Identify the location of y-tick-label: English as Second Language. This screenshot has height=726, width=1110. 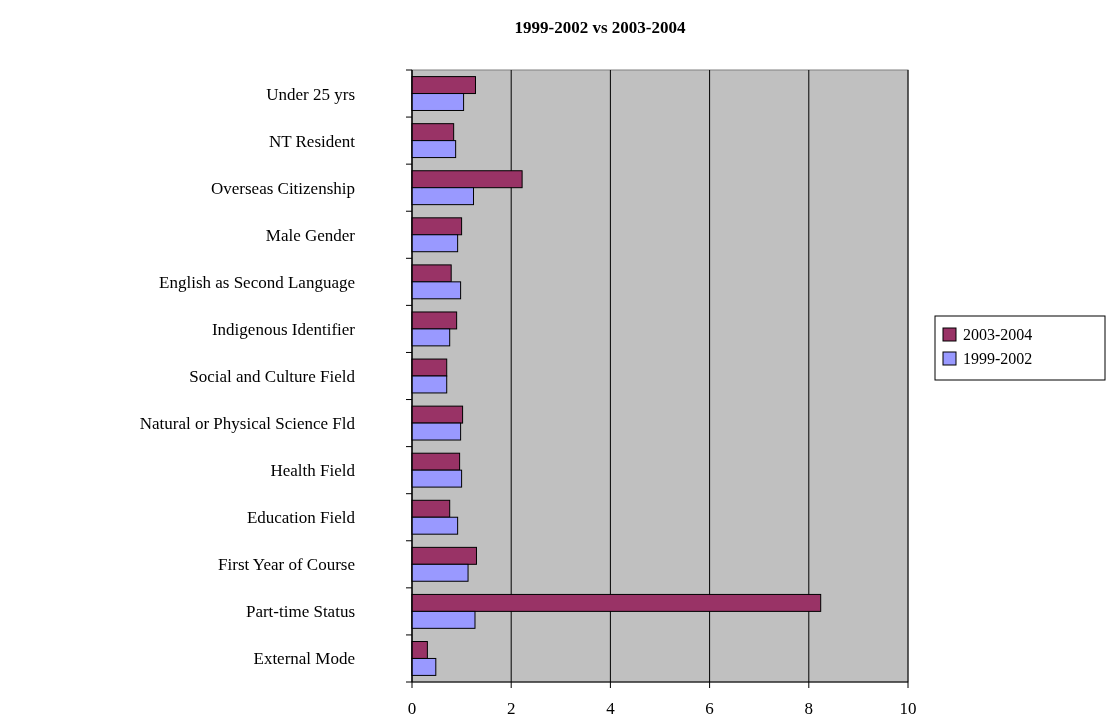
(257, 282).